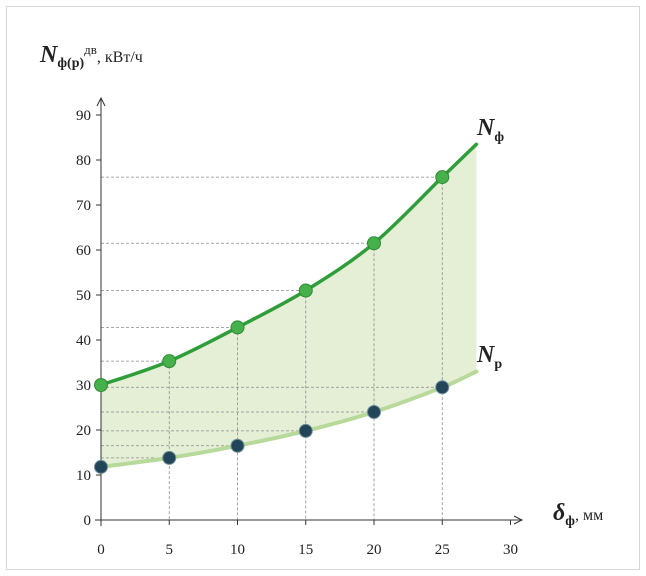 The width and height of the screenshot is (646, 576). Describe the element at coordinates (83, 476) in the screenshot. I see `y-tick-label: 10` at that location.